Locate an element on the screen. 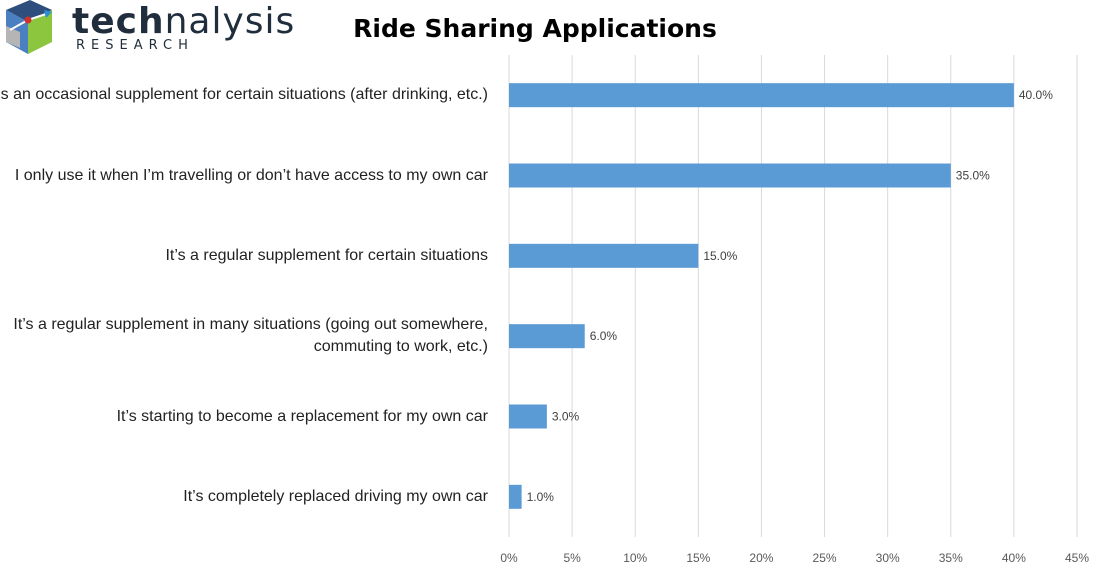 Image resolution: width=1100 pixels, height=573 pixels. brand-name-bold: tech is located at coordinates (118, 21).